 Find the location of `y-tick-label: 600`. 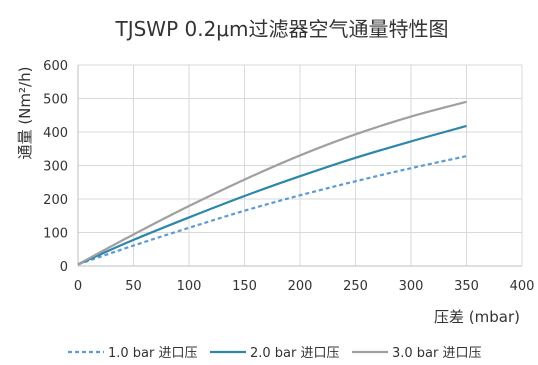

y-tick-label: 600 is located at coordinates (55, 66).